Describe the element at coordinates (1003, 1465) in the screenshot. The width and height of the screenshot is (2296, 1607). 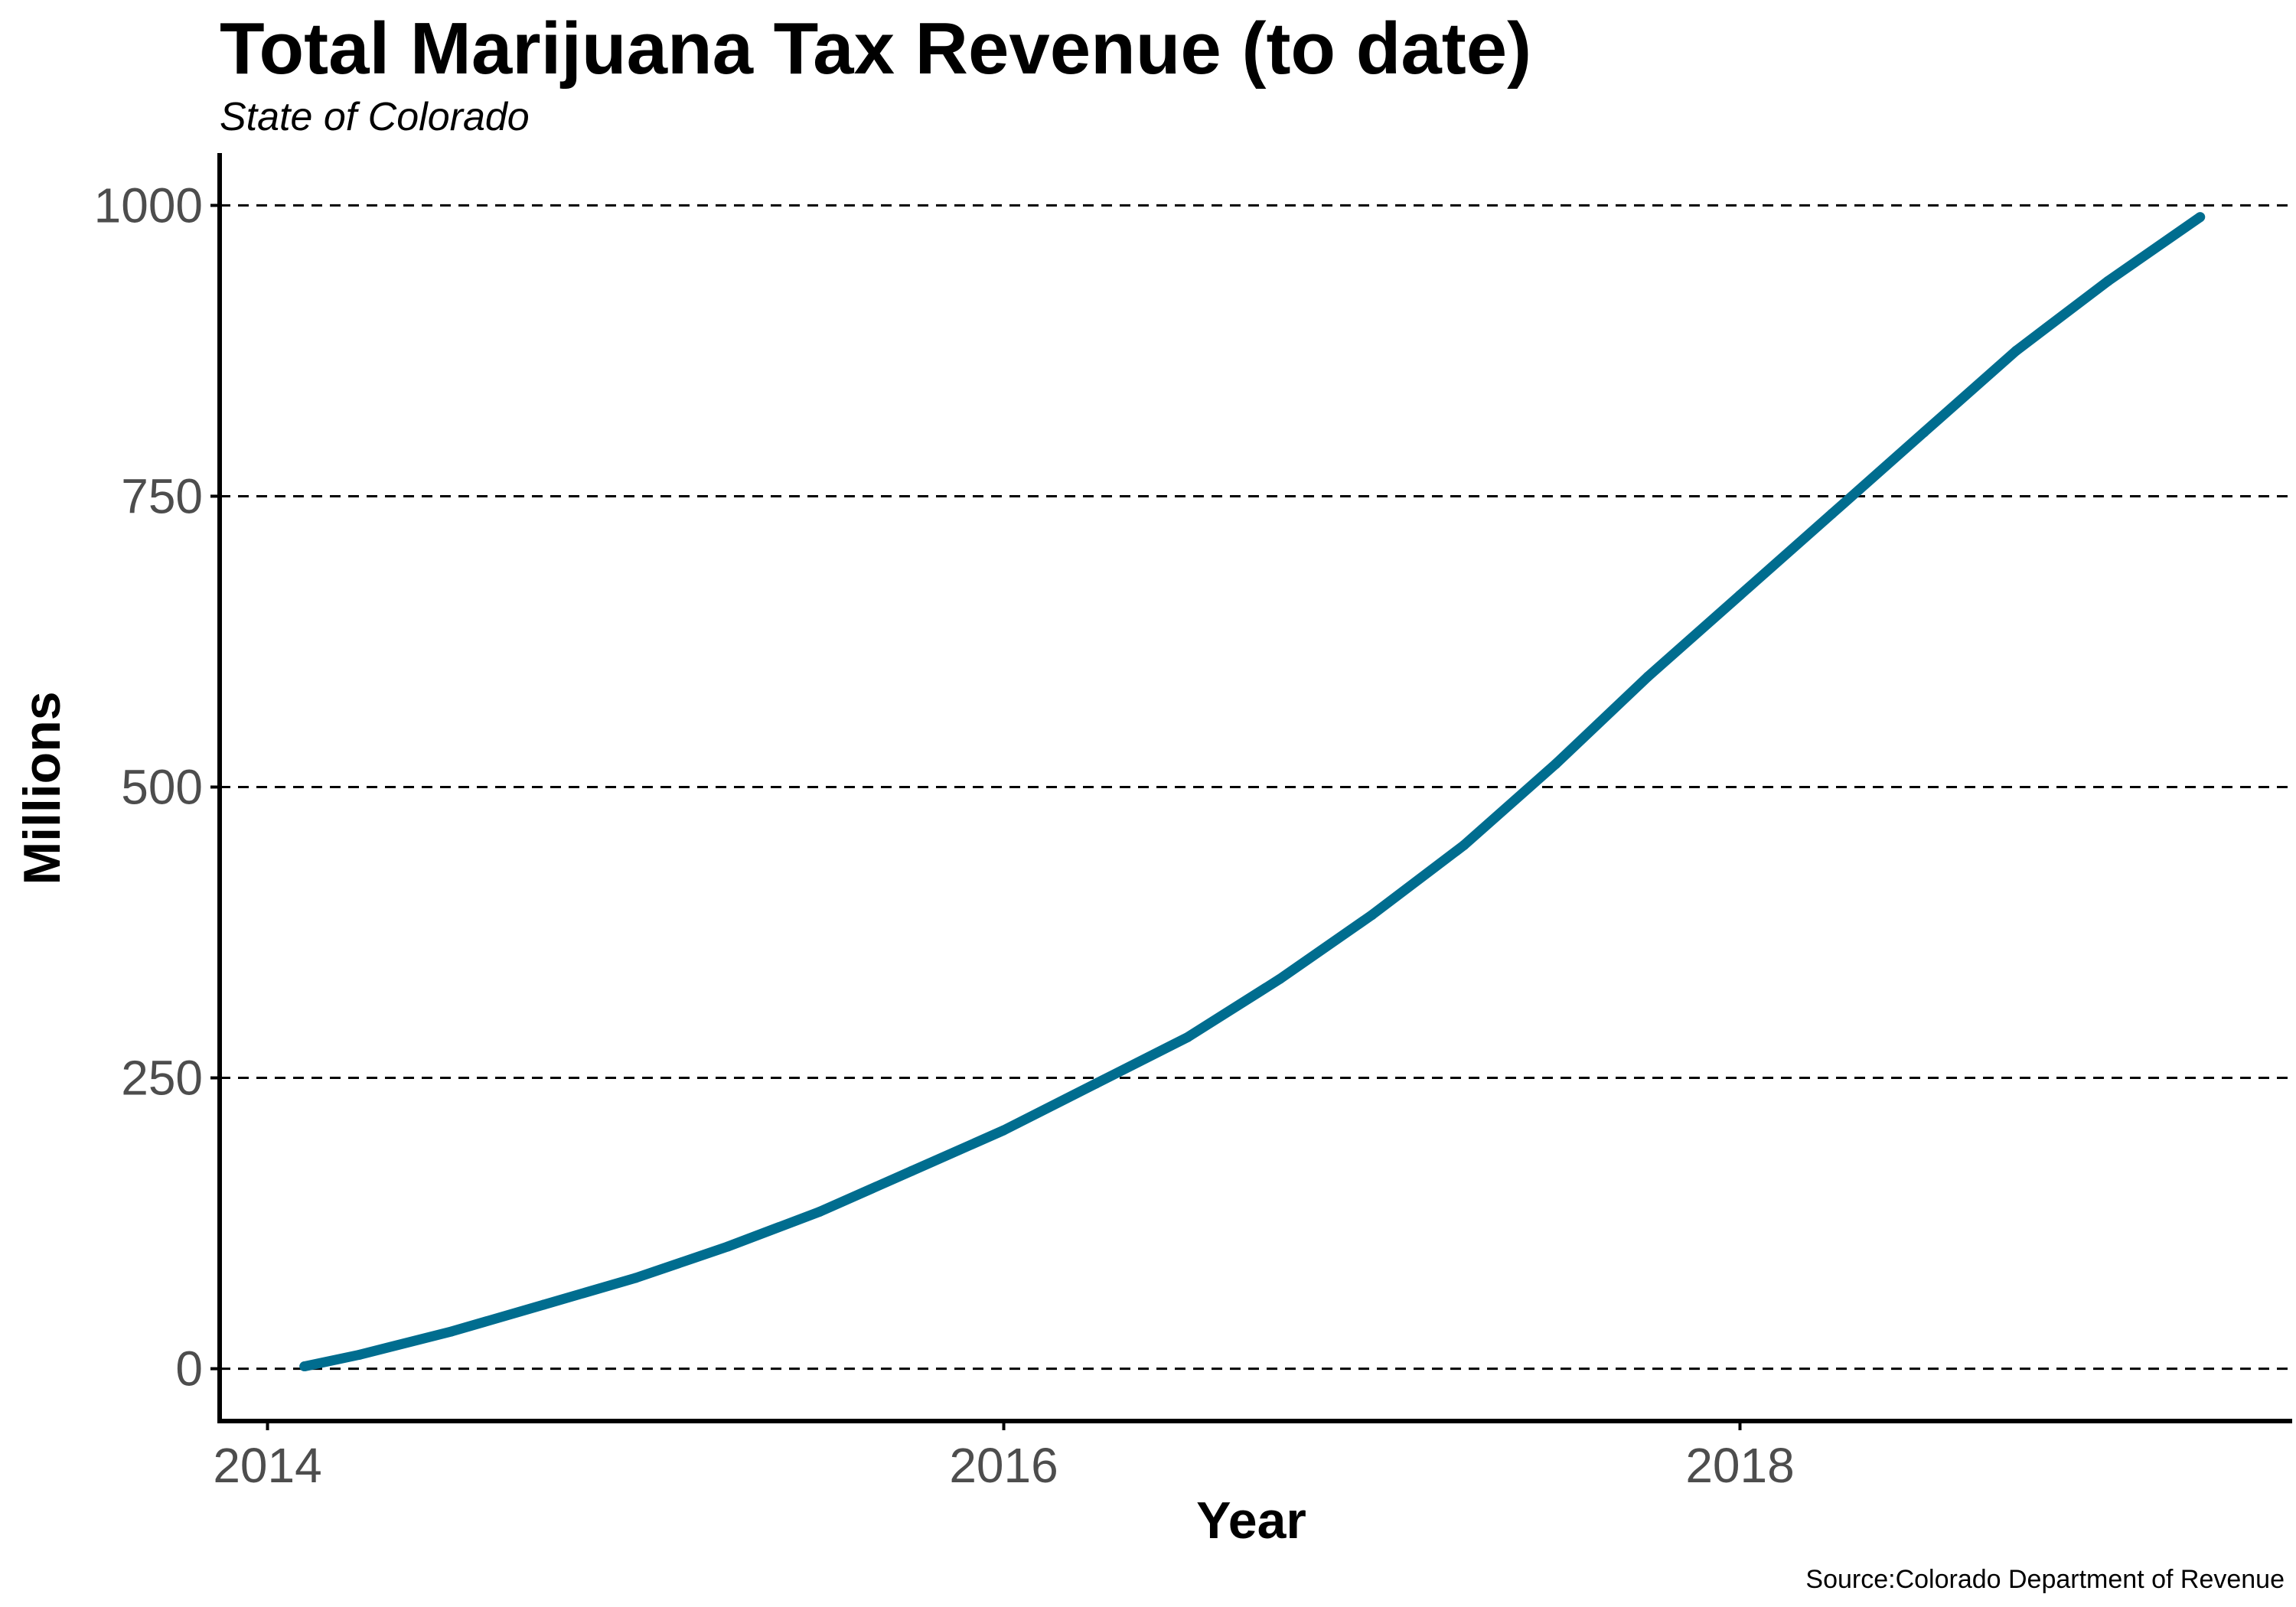
I see `x-tick-label: 2016` at that location.